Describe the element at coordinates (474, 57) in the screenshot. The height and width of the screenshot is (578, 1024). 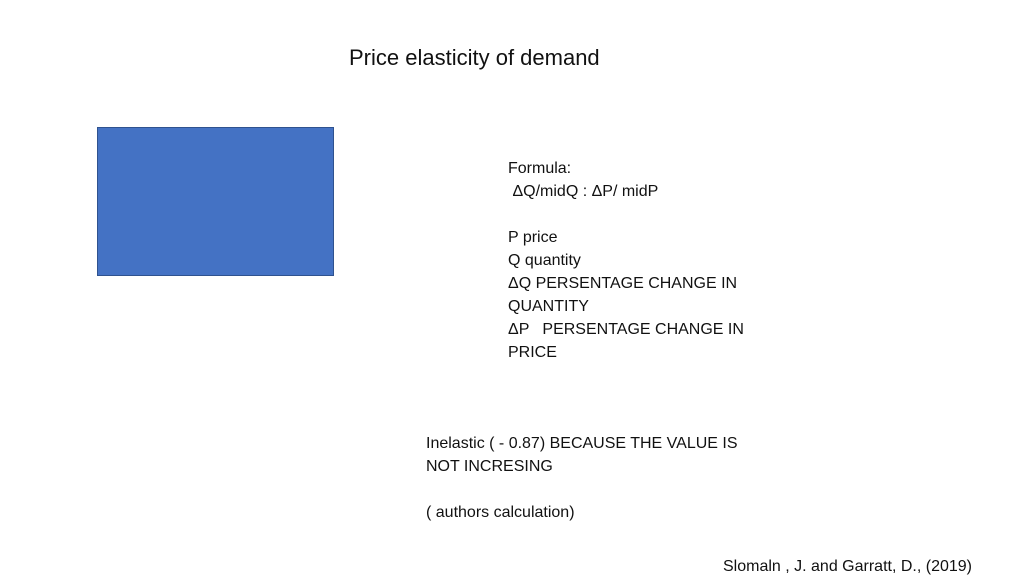
I see `slide-title: Price elasticity of demand` at that location.